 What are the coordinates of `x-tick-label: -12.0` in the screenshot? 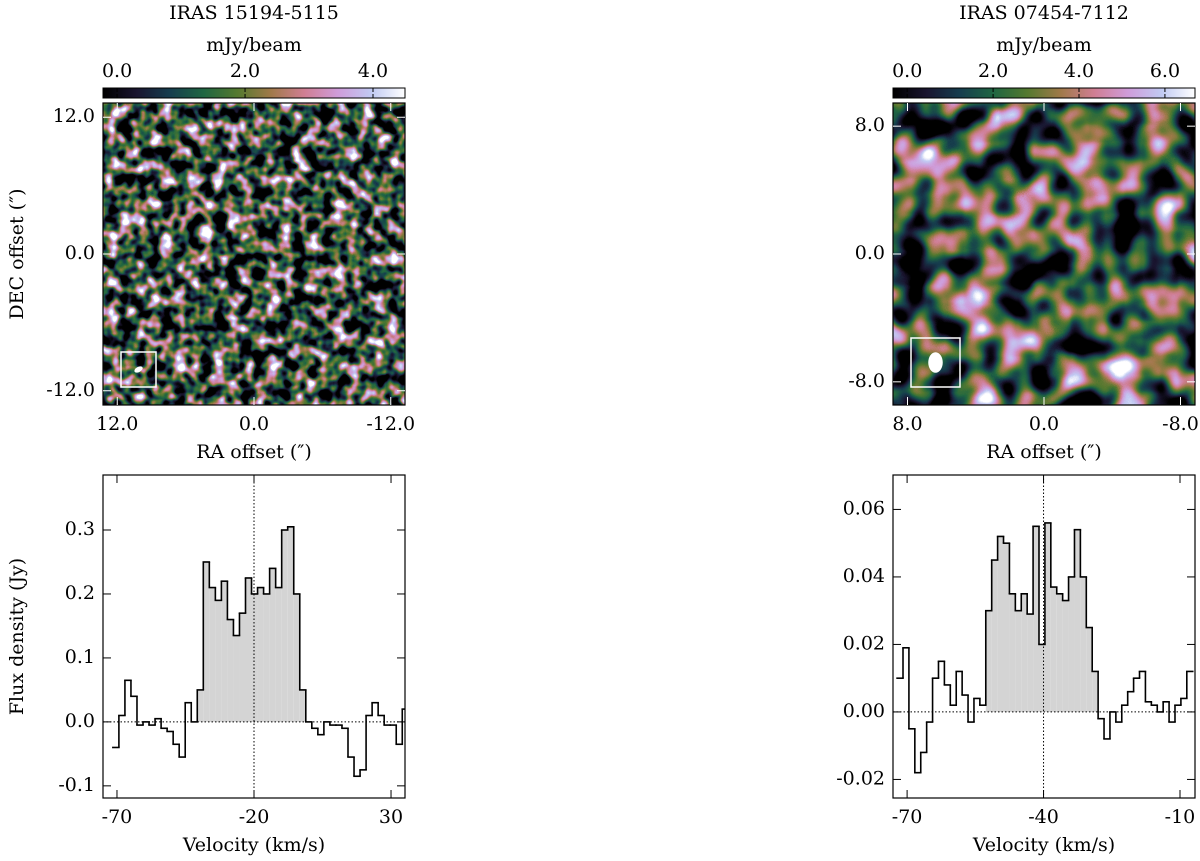 It's located at (390, 424).